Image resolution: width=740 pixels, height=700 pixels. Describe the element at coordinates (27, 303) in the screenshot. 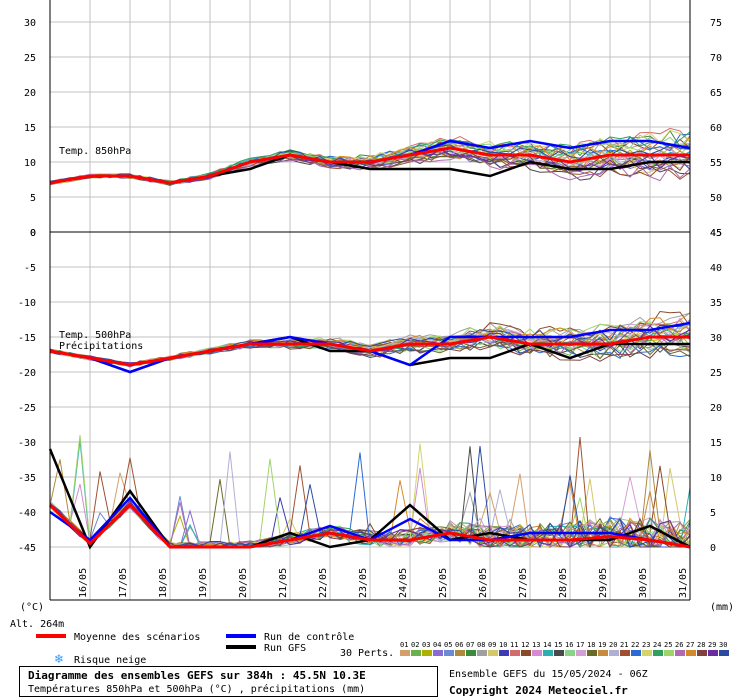

I see `y-tick-left-500: -10` at that location.